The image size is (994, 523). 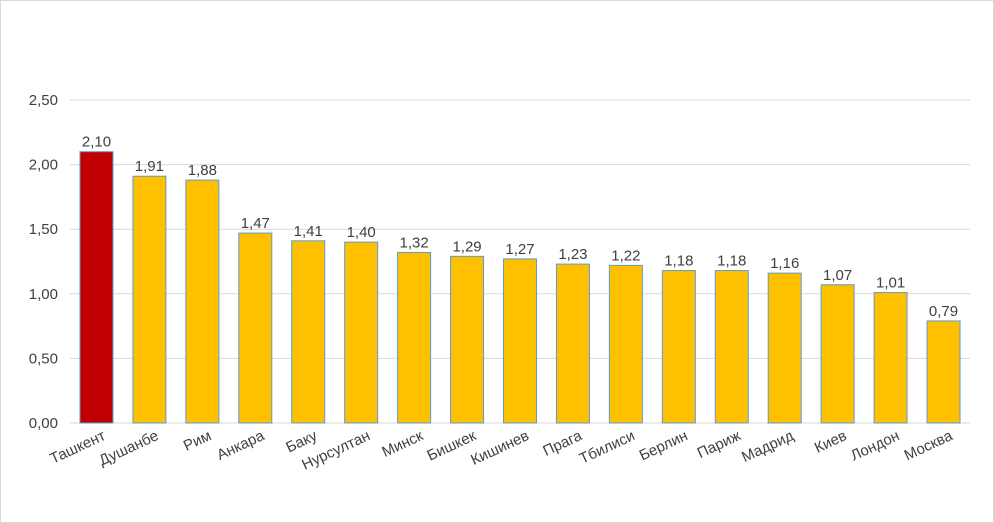 What do you see at coordinates (240, 445) in the screenshot?
I see `x-category-label: Анкара` at bounding box center [240, 445].